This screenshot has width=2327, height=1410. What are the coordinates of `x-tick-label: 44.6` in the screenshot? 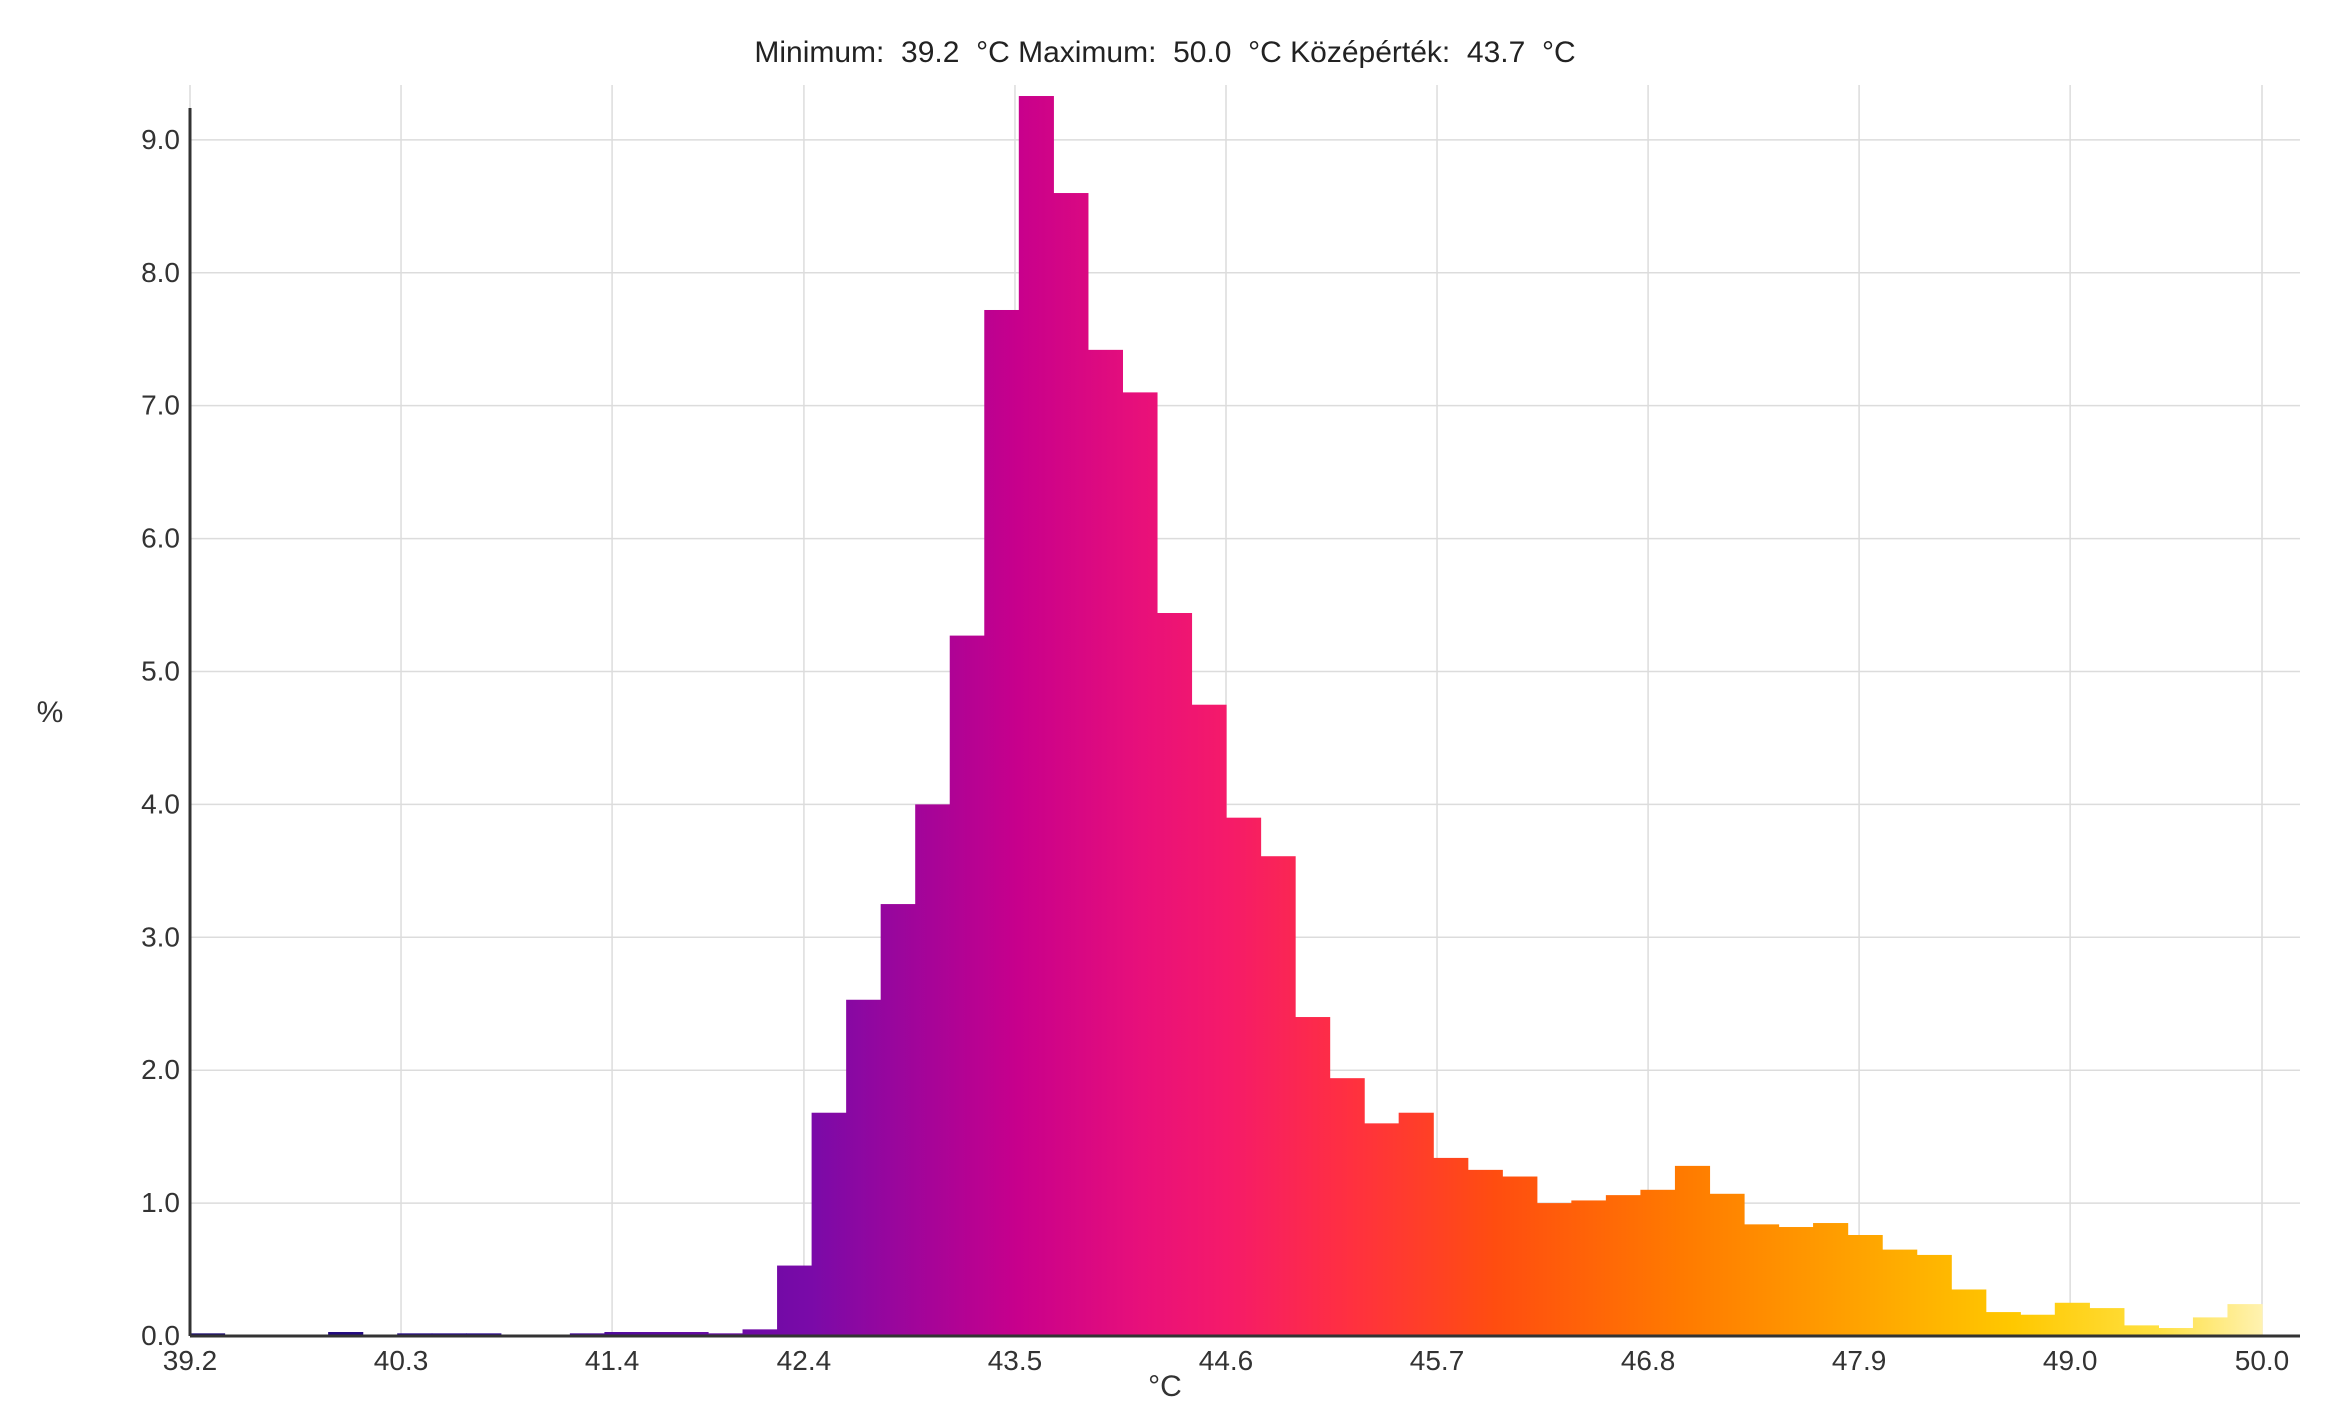 It's located at (1226, 1360).